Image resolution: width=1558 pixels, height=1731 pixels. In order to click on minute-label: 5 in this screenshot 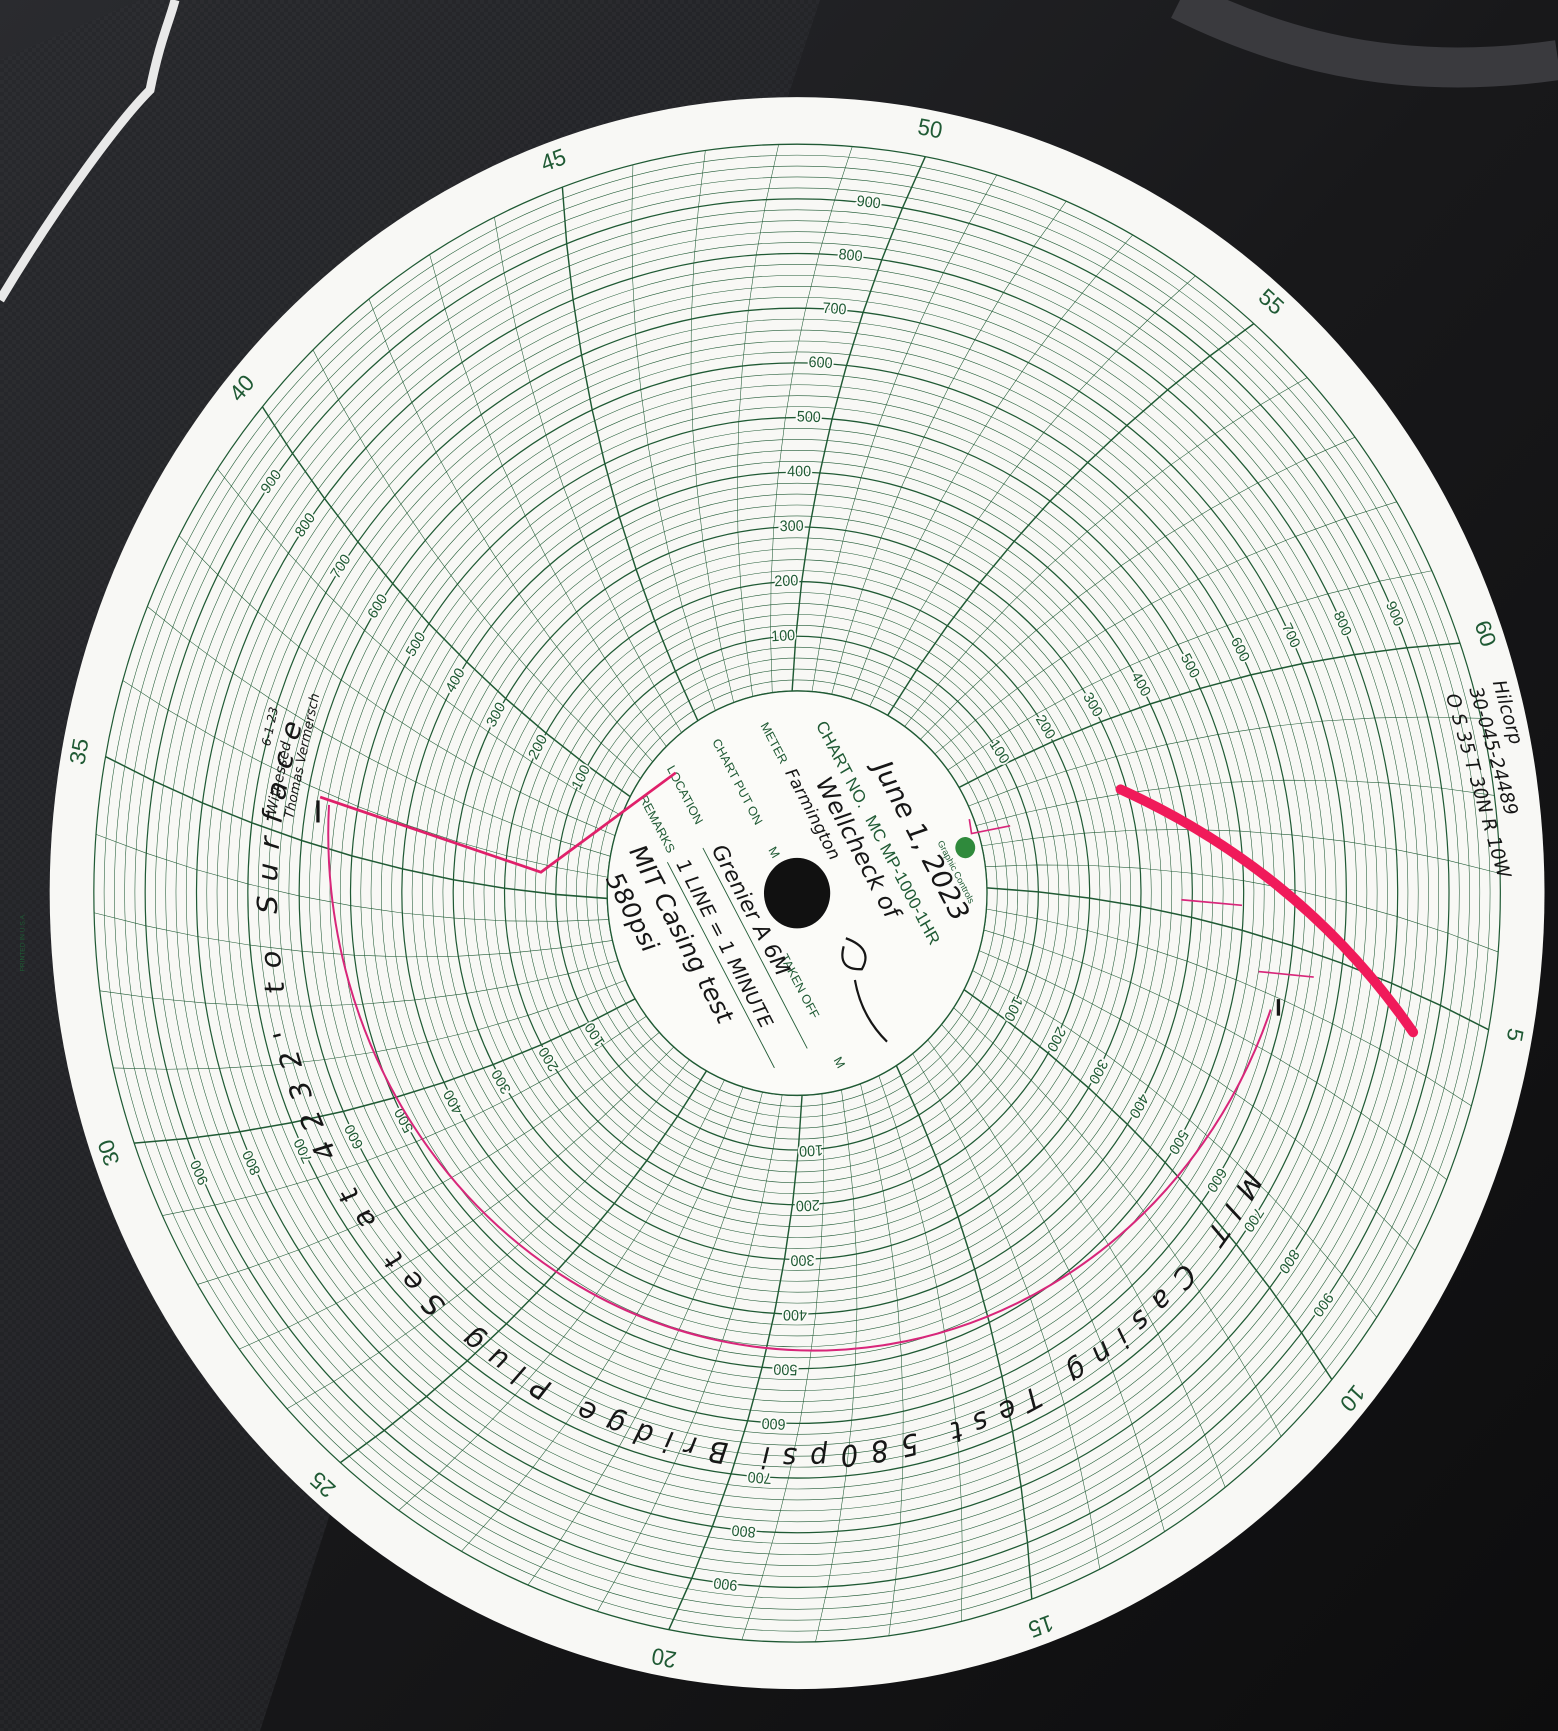, I will do `click(1515, 1035)`.